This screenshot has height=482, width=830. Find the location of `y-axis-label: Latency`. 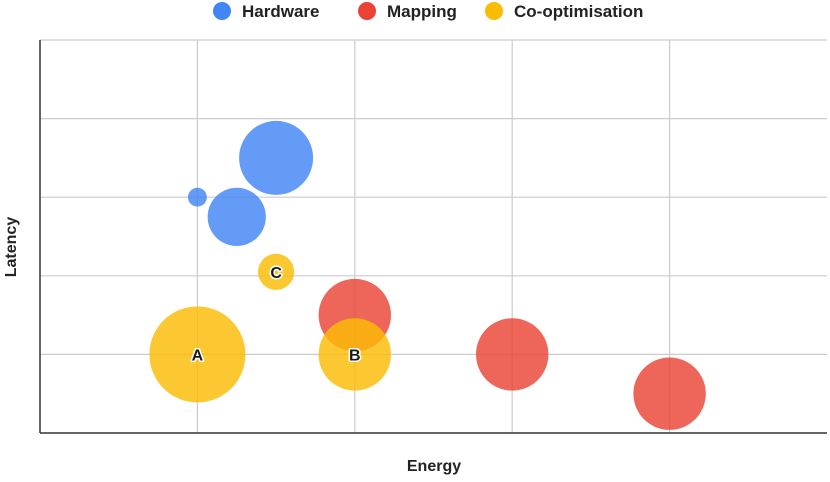

y-axis-label: Latency is located at coordinates (11, 247).